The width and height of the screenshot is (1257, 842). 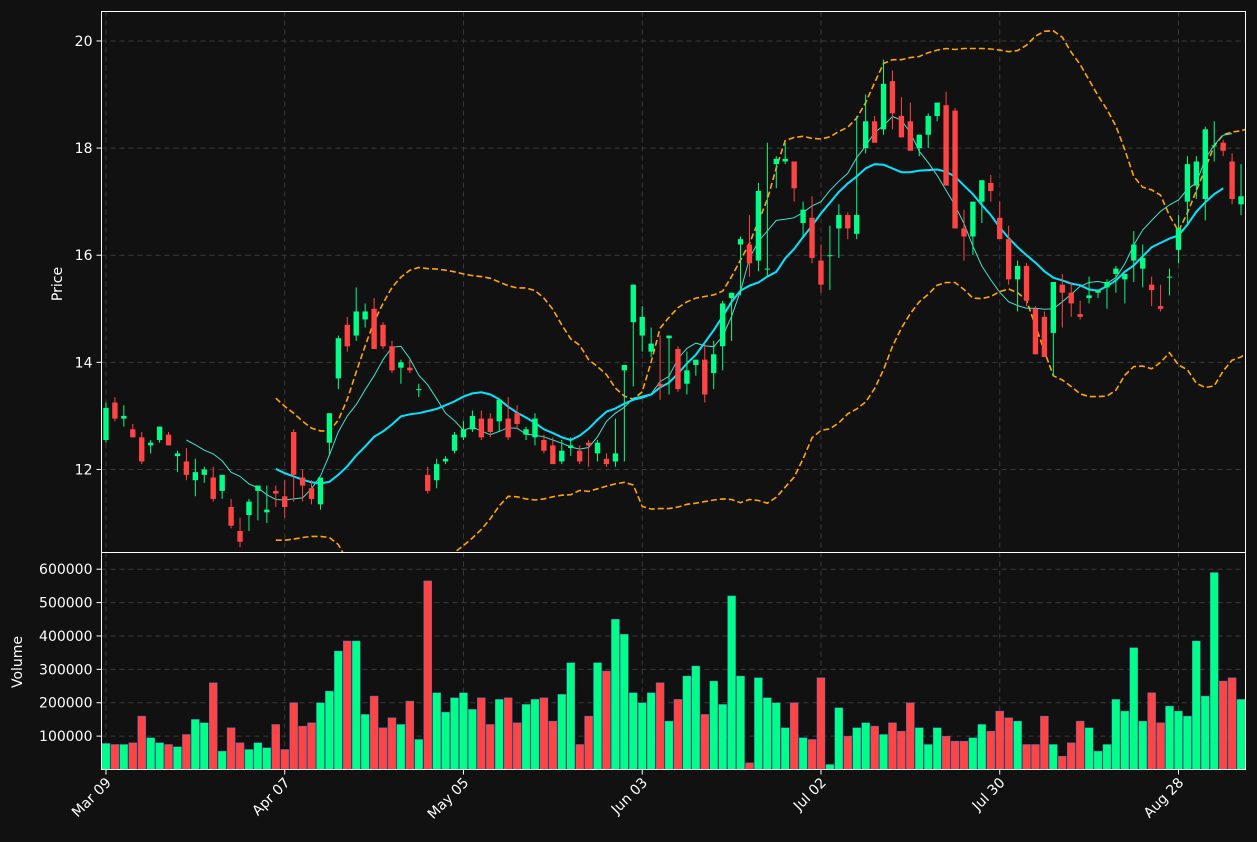 I want to click on volume-tick-label: 600000, so click(x=65, y=570).